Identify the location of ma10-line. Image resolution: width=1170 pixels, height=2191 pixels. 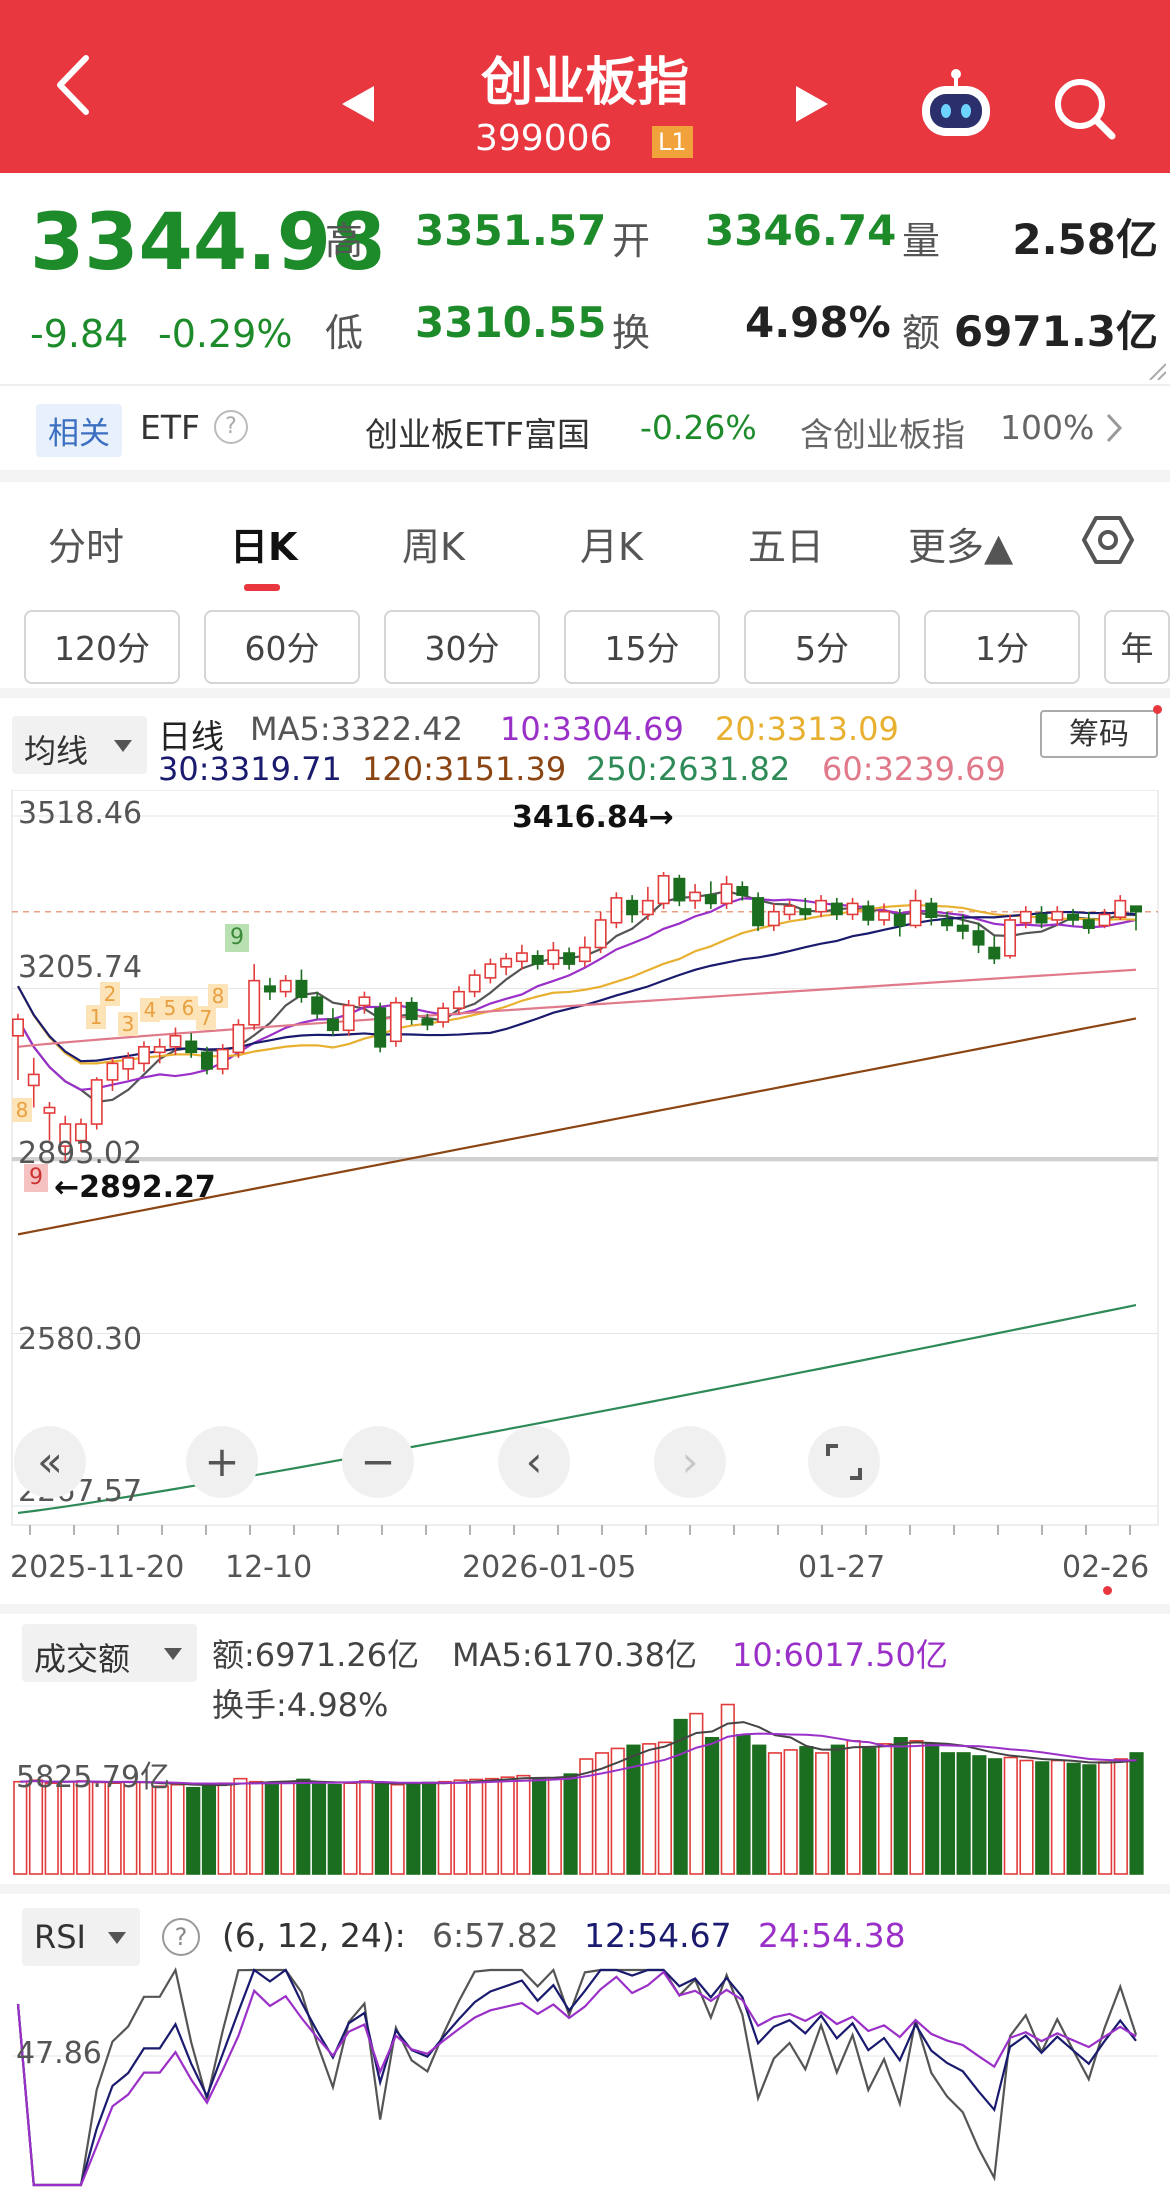
(577, 994).